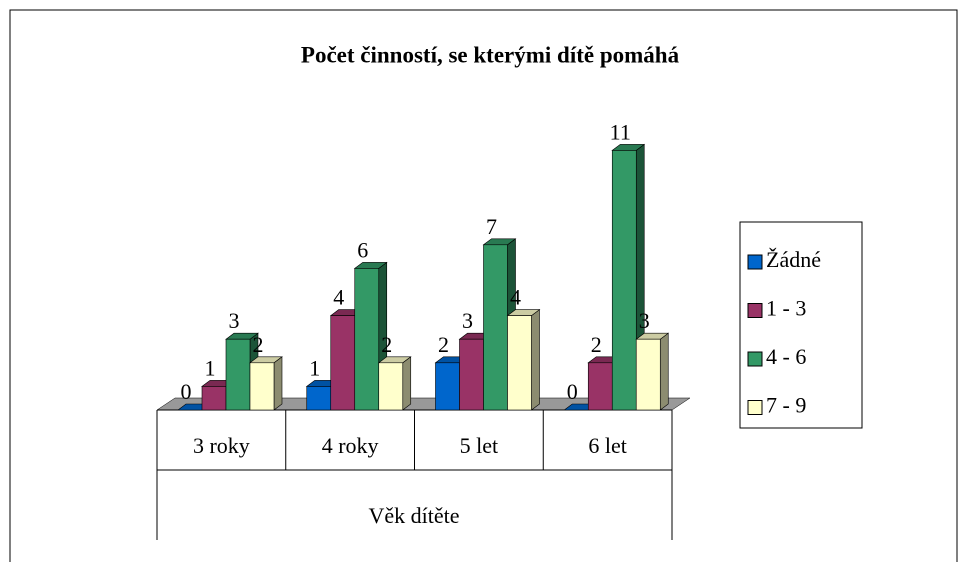 The image size is (962, 562). What do you see at coordinates (786, 405) in the screenshot?
I see `legend-label: 7 - 9` at bounding box center [786, 405].